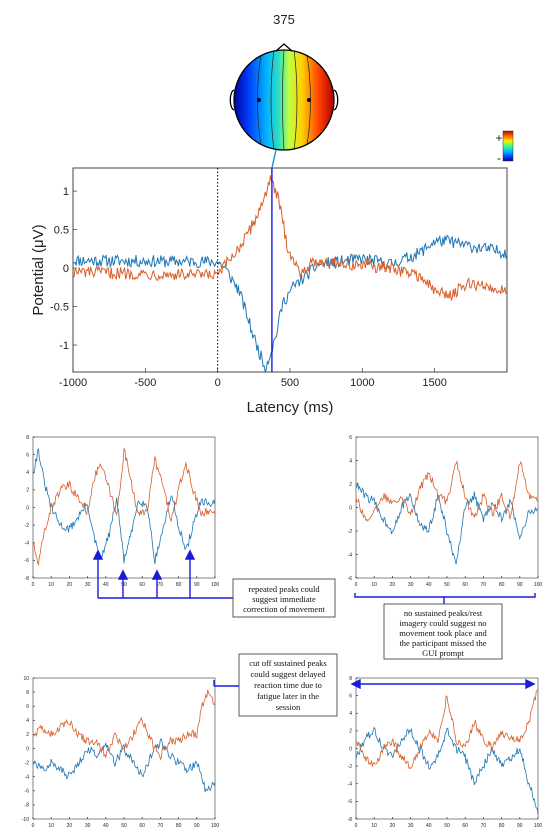 The width and height of the screenshot is (560, 840). Describe the element at coordinates (284, 47) in the screenshot. I see `nose-outline` at that location.